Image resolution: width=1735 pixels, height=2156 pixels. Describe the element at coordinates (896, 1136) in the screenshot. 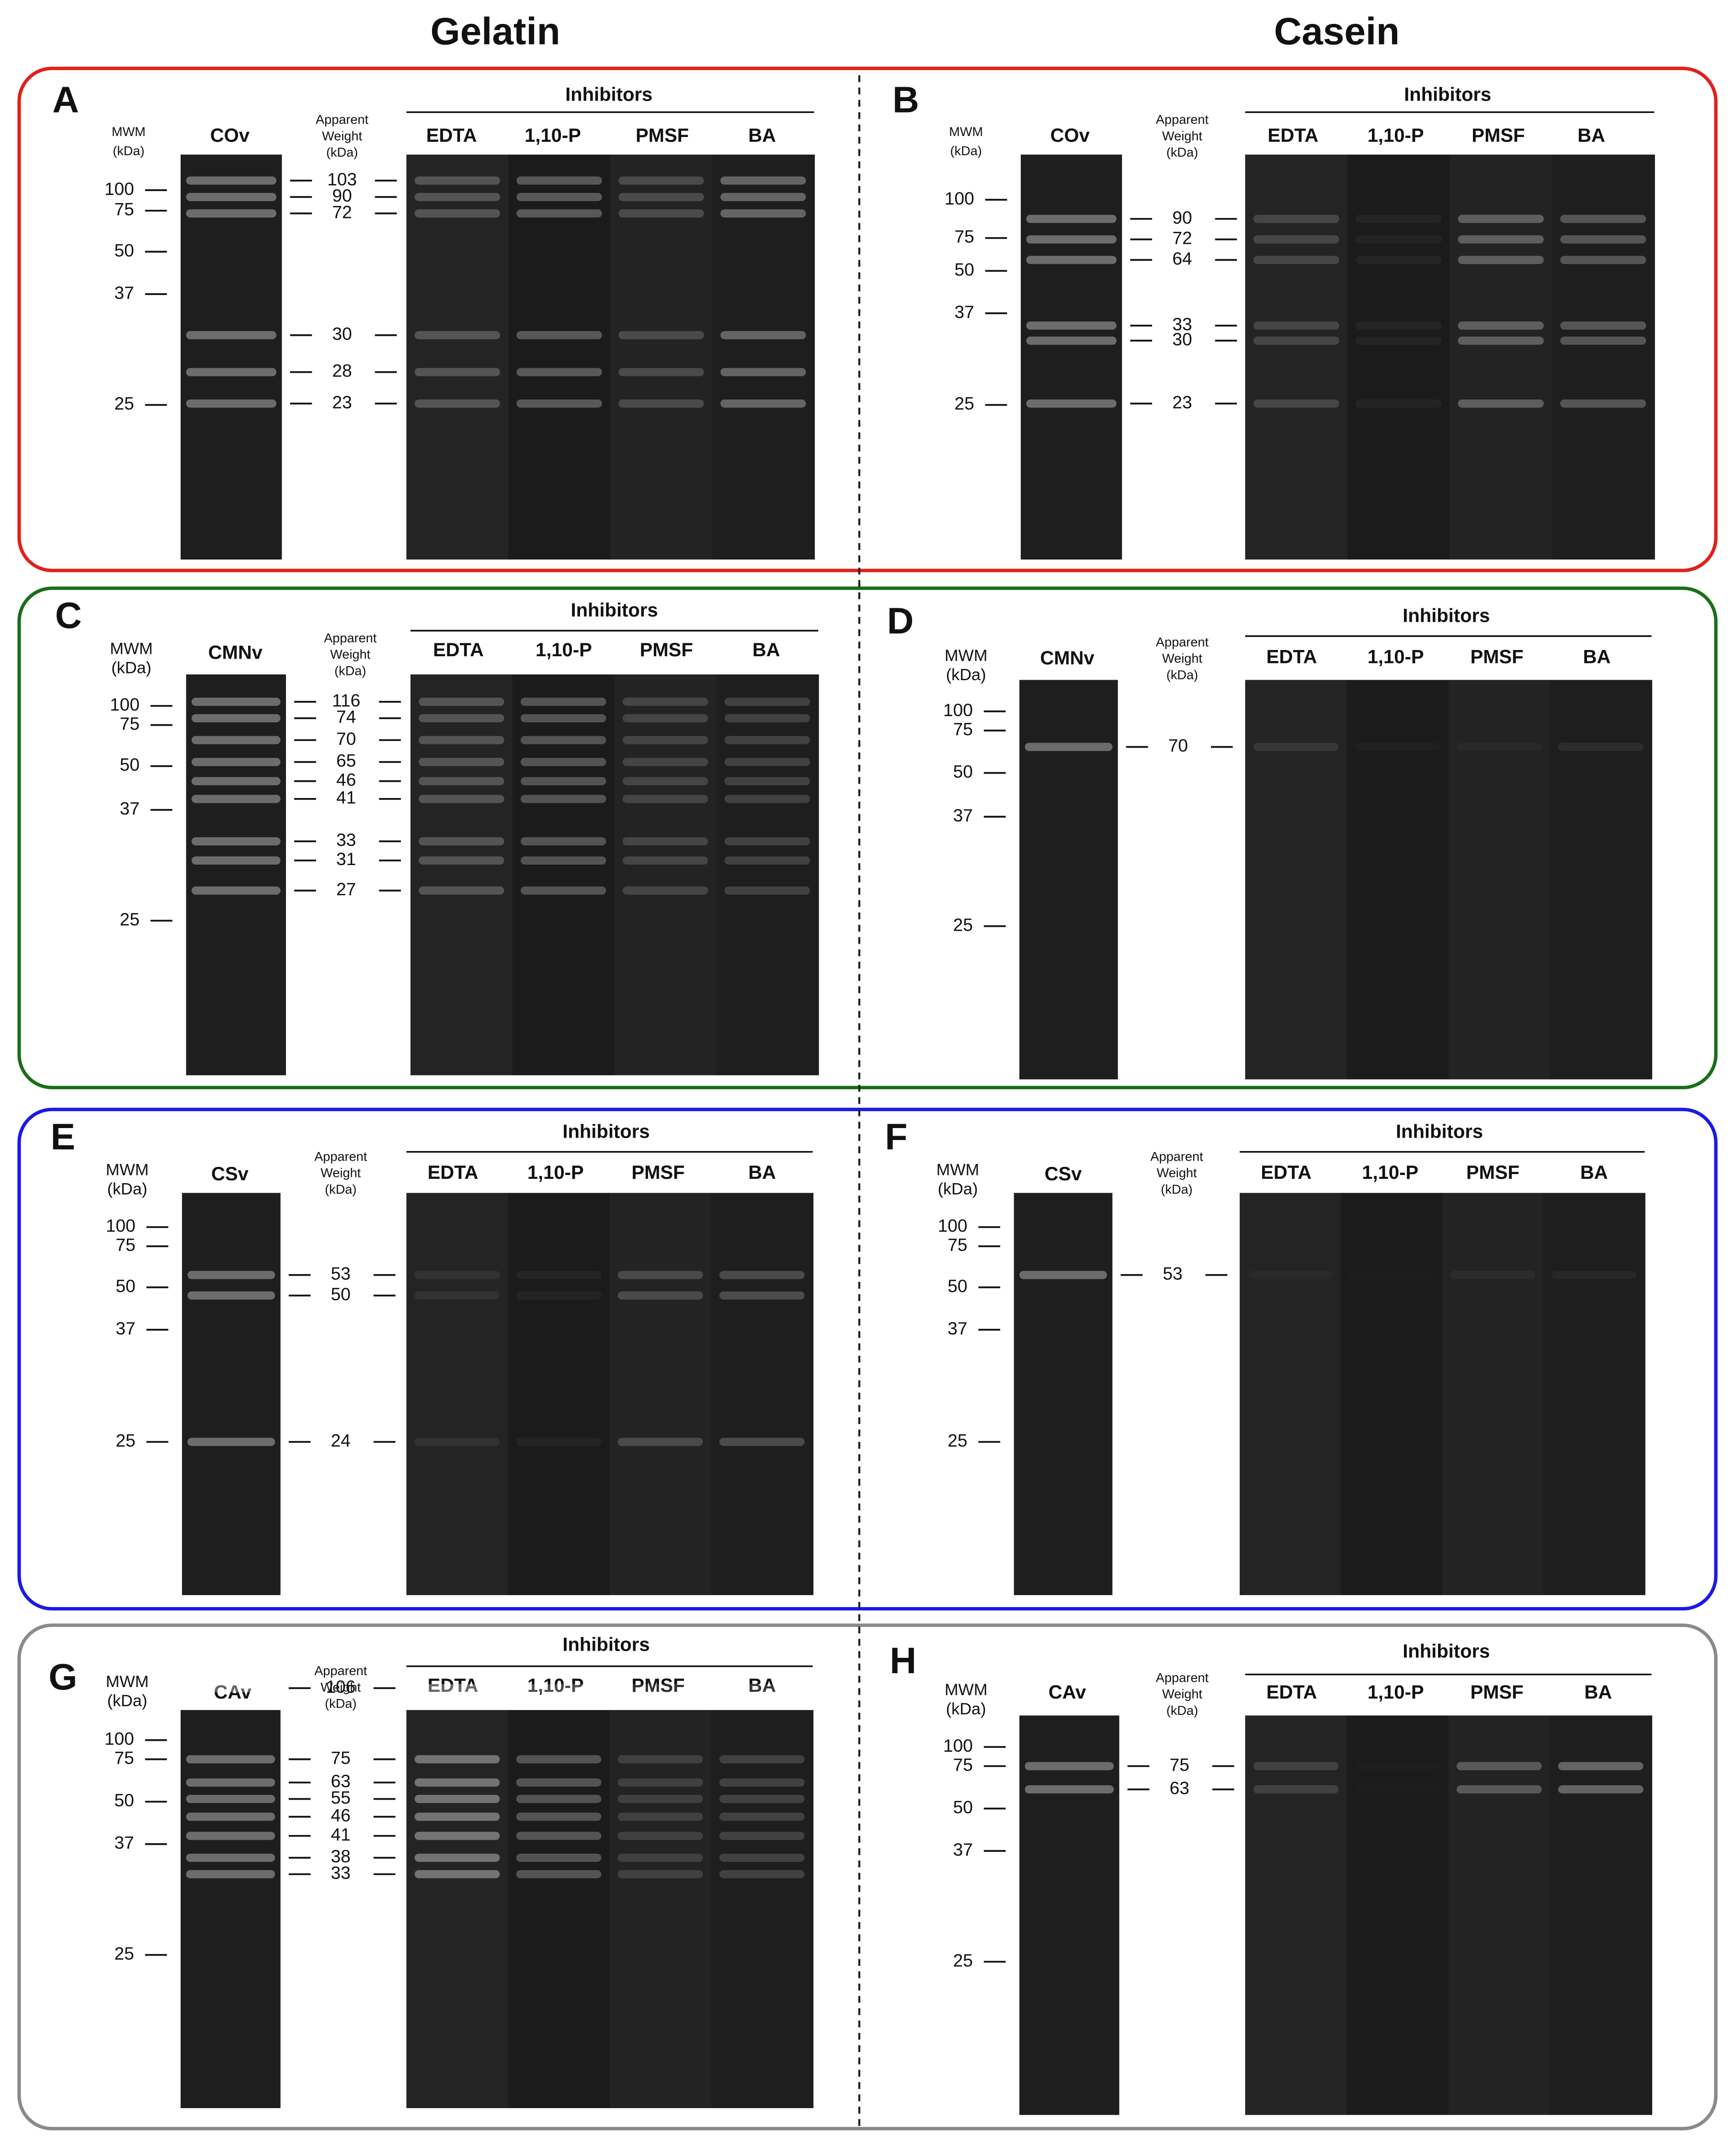

I see `panel-letter: F` at that location.